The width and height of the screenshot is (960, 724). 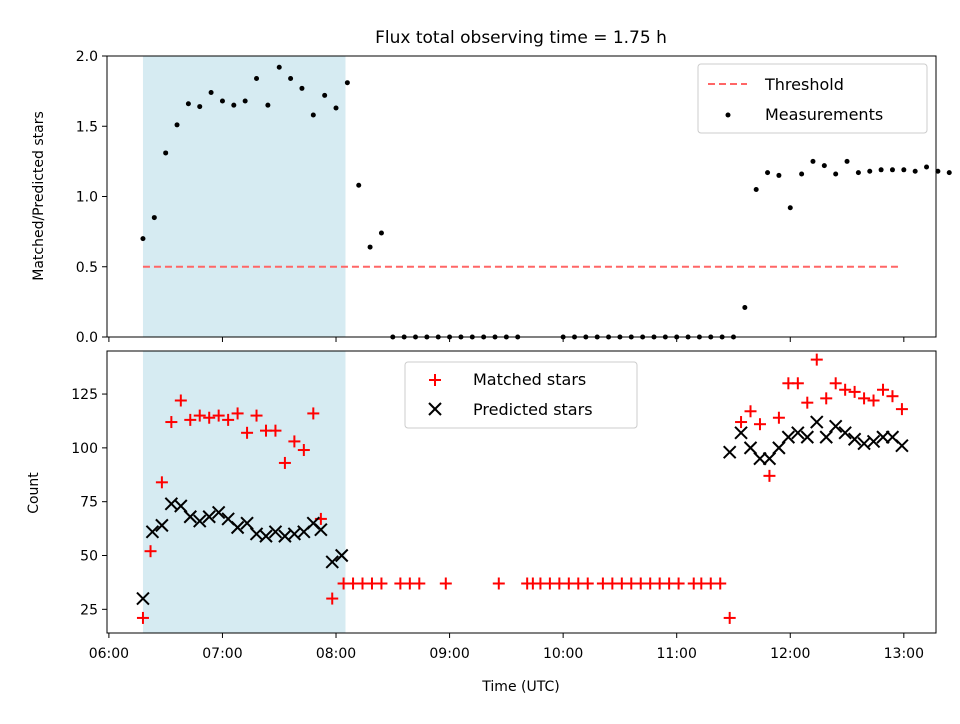 I want to click on x-tick-label: 10:00, so click(x=563, y=654).